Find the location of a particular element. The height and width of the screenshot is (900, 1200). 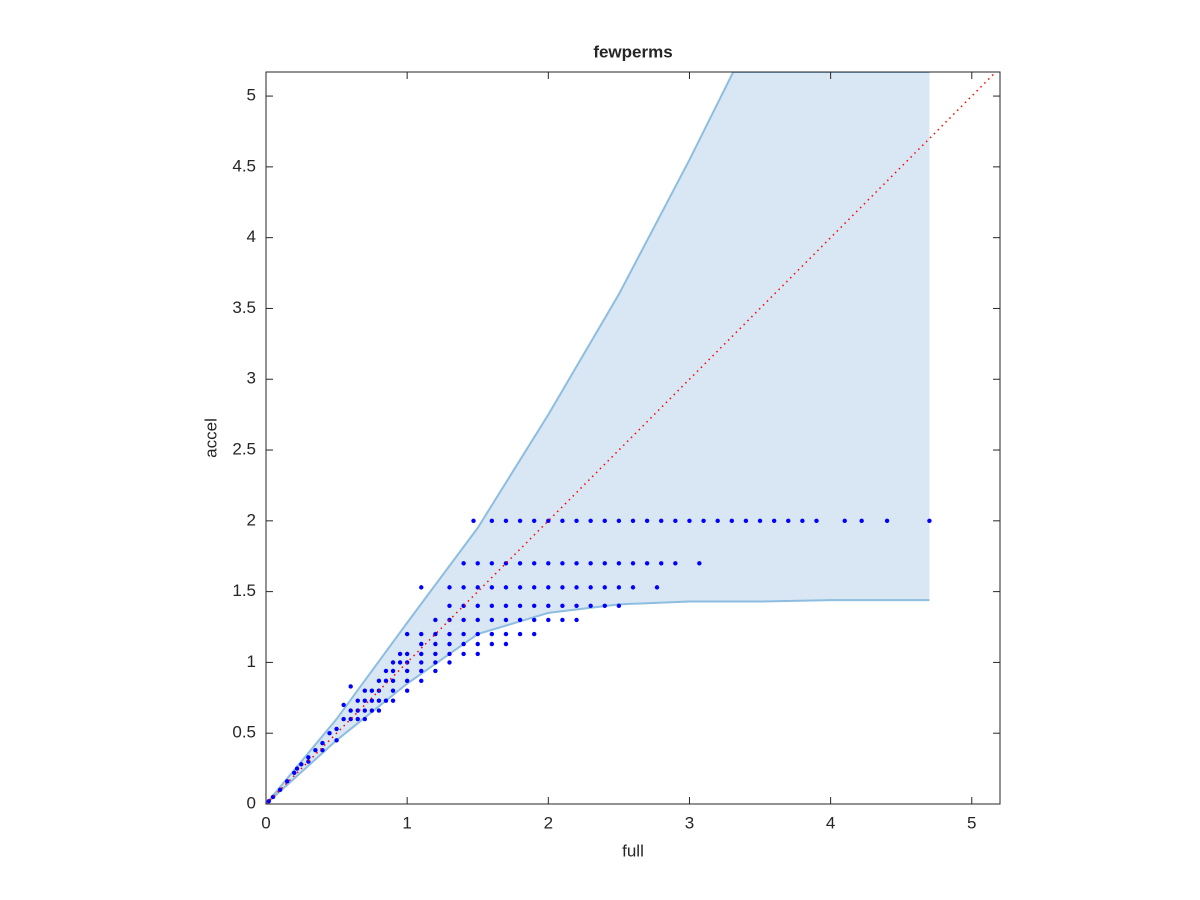

x-tick-label: 0 is located at coordinates (265, 822).